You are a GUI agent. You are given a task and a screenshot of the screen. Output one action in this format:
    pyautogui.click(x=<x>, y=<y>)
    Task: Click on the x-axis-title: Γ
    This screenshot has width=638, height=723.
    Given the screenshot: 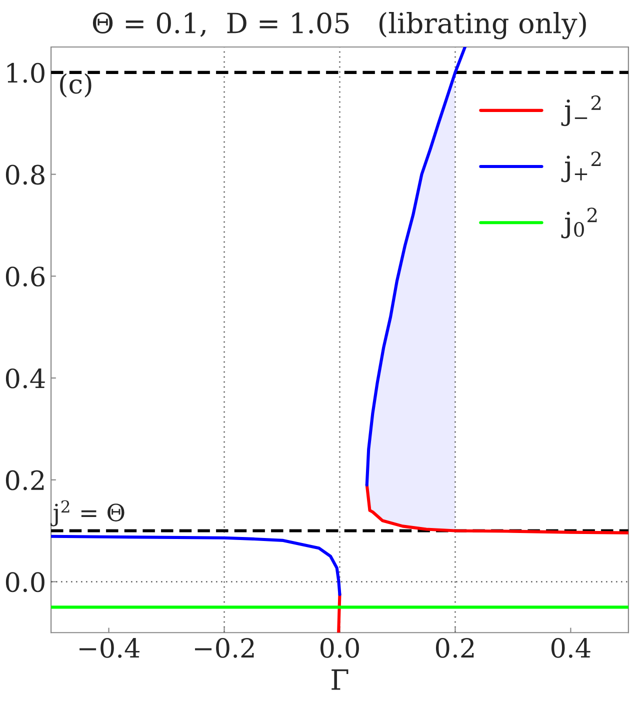 What is the action you would take?
    pyautogui.click(x=340, y=679)
    